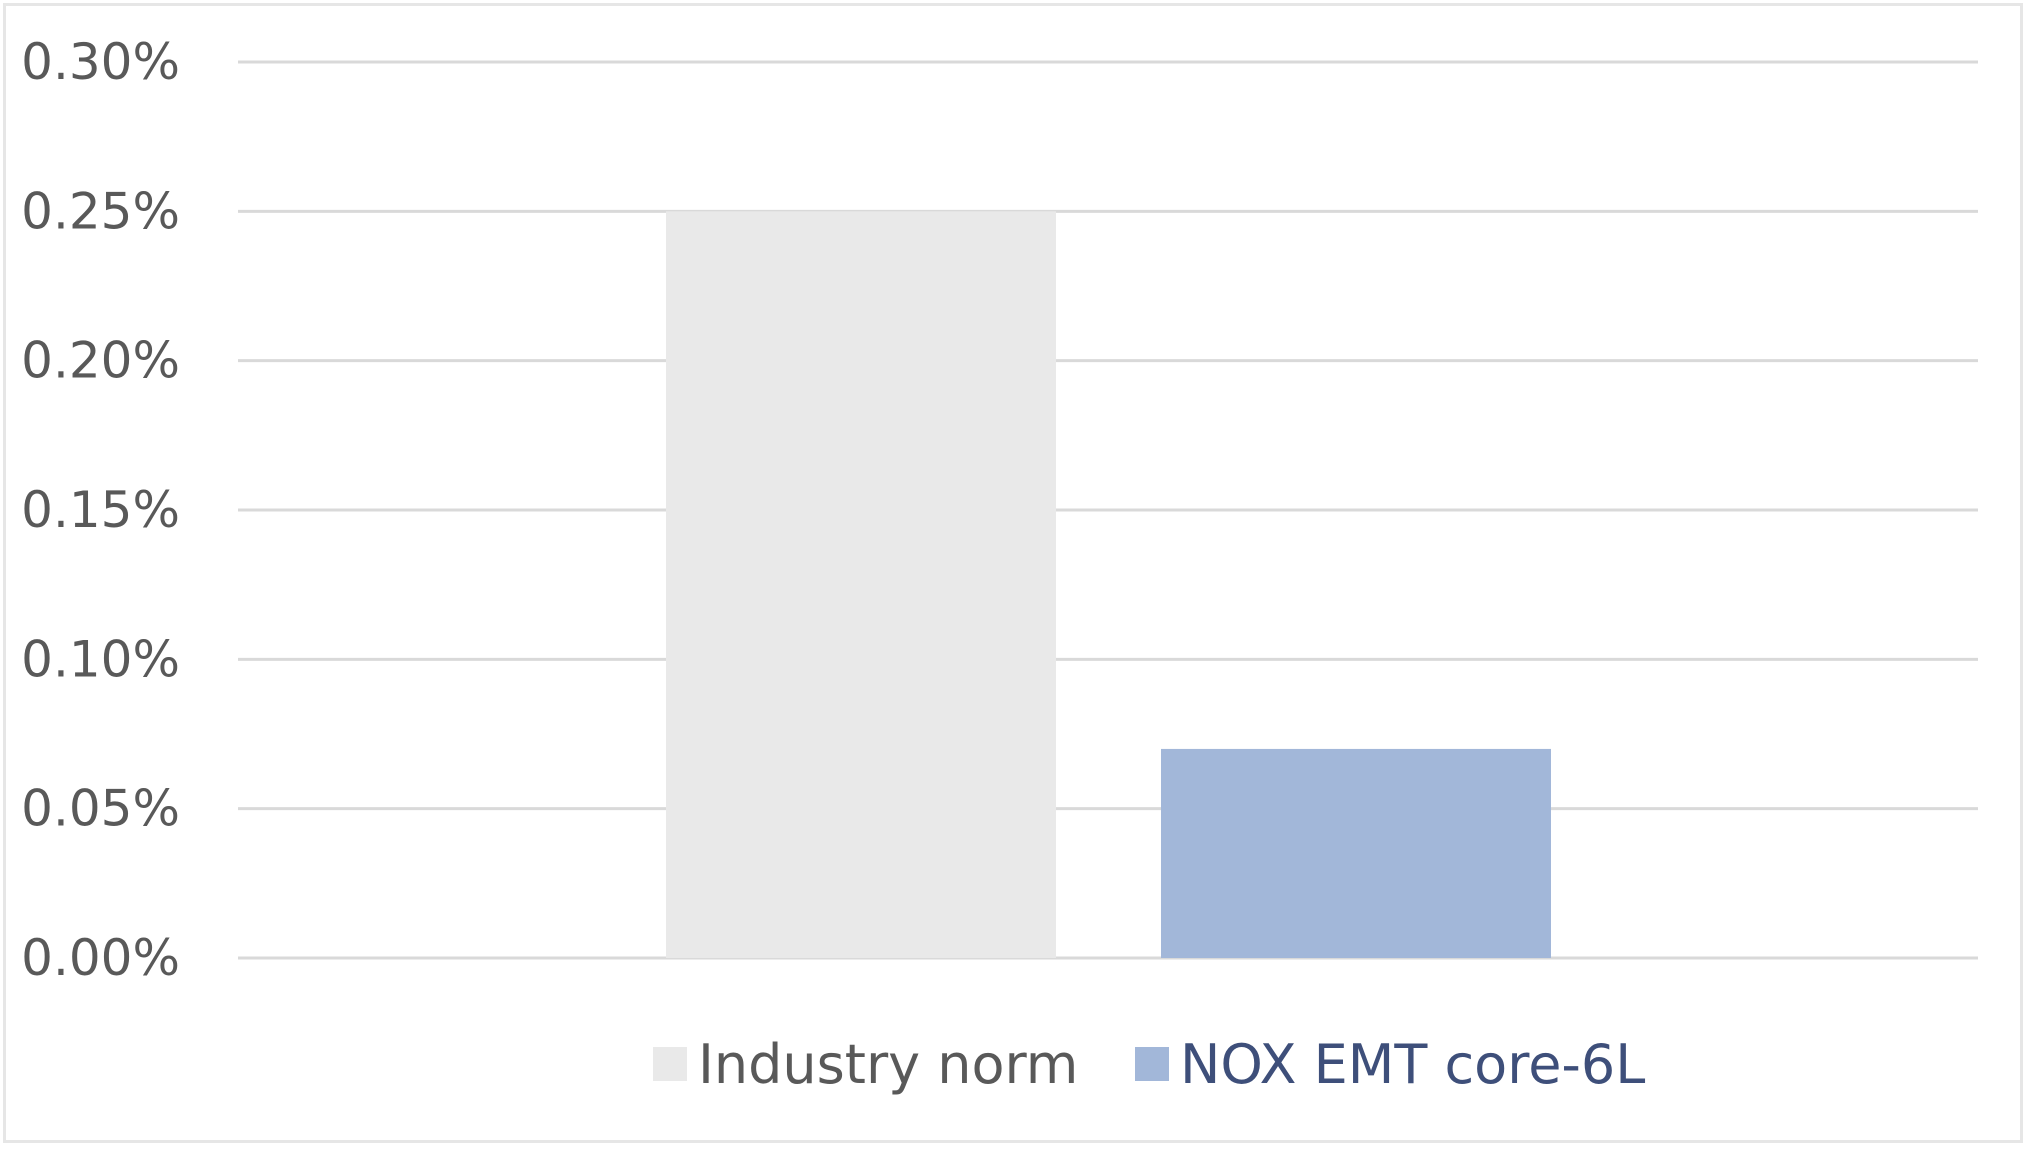 Image resolution: width=2030 pixels, height=1150 pixels. Describe the element at coordinates (100, 211) in the screenshot. I see `y-tick-label: 0.25%` at that location.